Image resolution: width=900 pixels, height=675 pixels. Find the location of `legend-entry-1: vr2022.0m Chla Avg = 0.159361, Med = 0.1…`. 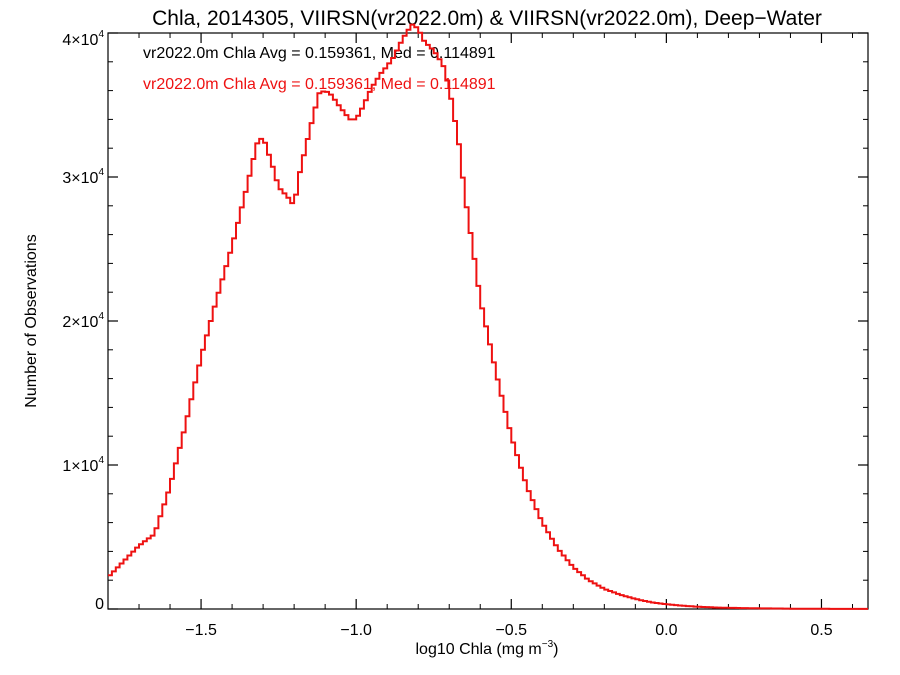

legend-entry-1: vr2022.0m Chla Avg = 0.159361, Med = 0.1… is located at coordinates (319, 53).